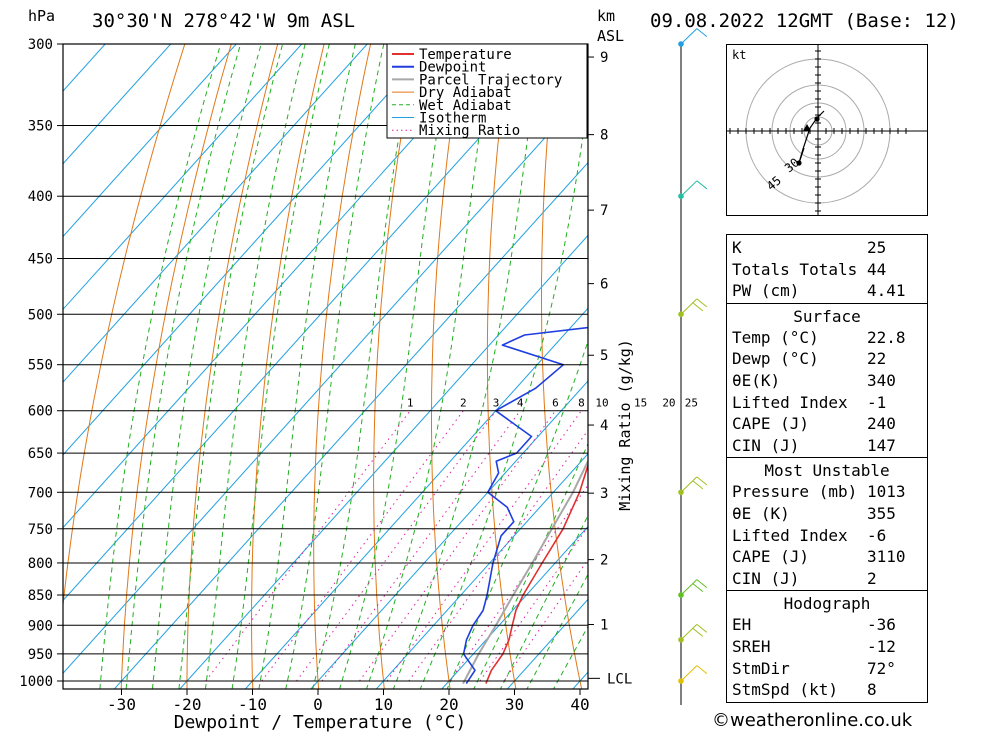 Image resolution: width=1000 pixels, height=733 pixels. Describe the element at coordinates (827, 268) in the screenshot. I see `indices-general: K 25 Totals Totals 44 PW (cm) 4.41` at that location.